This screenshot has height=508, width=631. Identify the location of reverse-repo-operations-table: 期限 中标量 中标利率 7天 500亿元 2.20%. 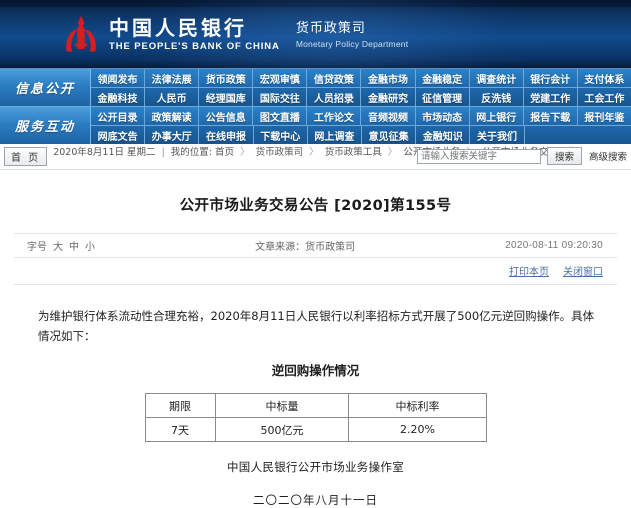
(315, 418).